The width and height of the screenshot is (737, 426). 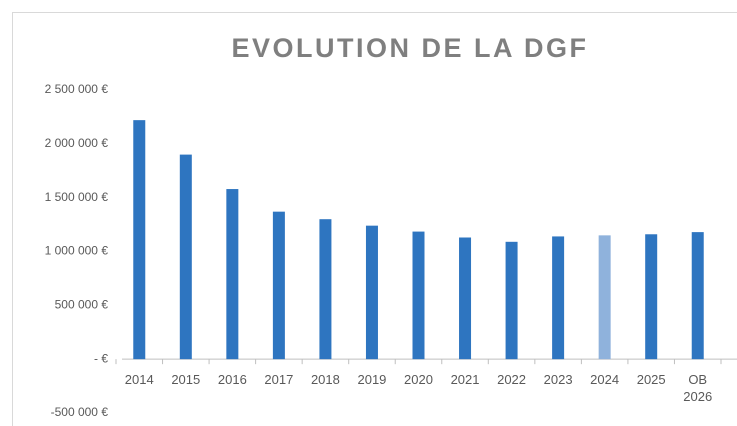 I want to click on y-tick-label: 2 000 000 €, so click(x=77, y=143).